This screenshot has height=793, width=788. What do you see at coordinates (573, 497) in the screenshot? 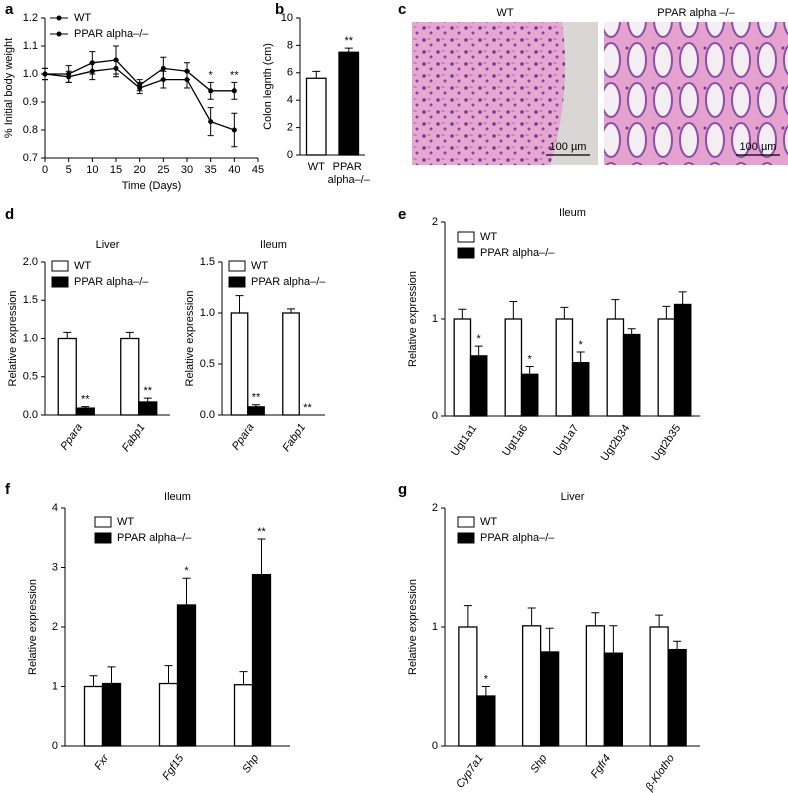
I see `chart-title: Liver` at bounding box center [573, 497].